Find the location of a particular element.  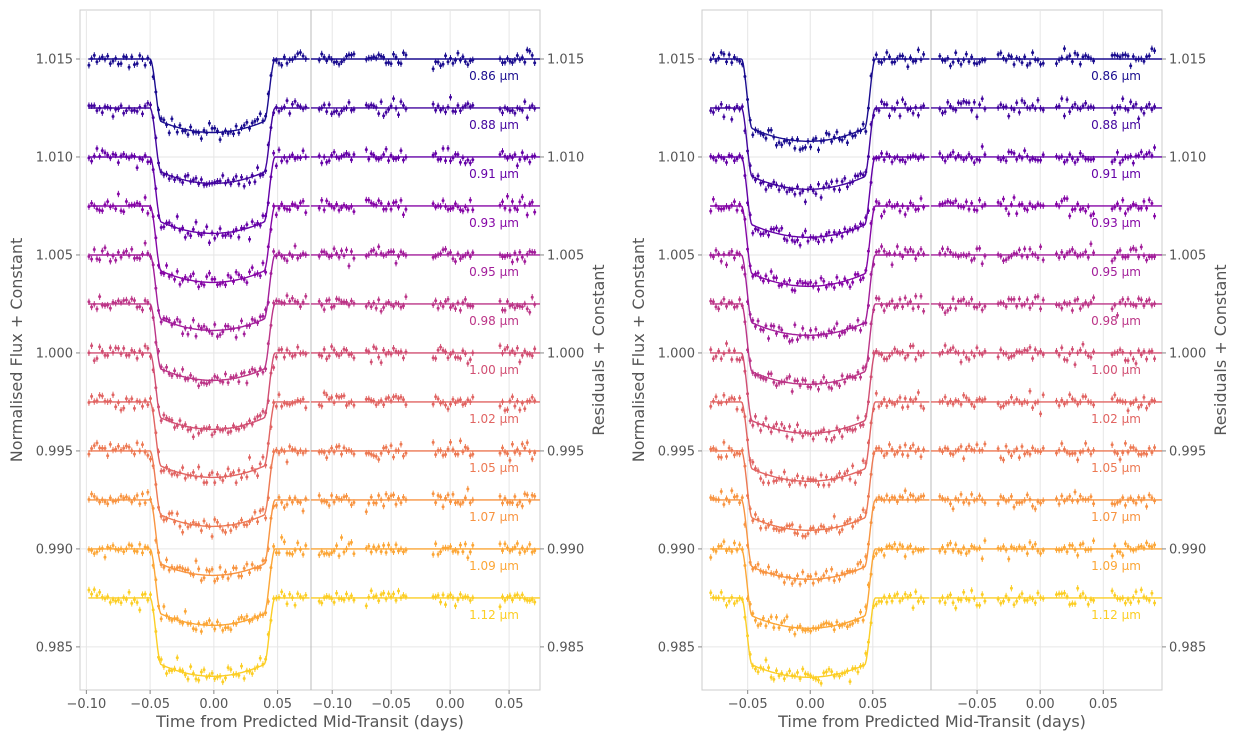

wavelength-label: 0.95 μm is located at coordinates (494, 272).